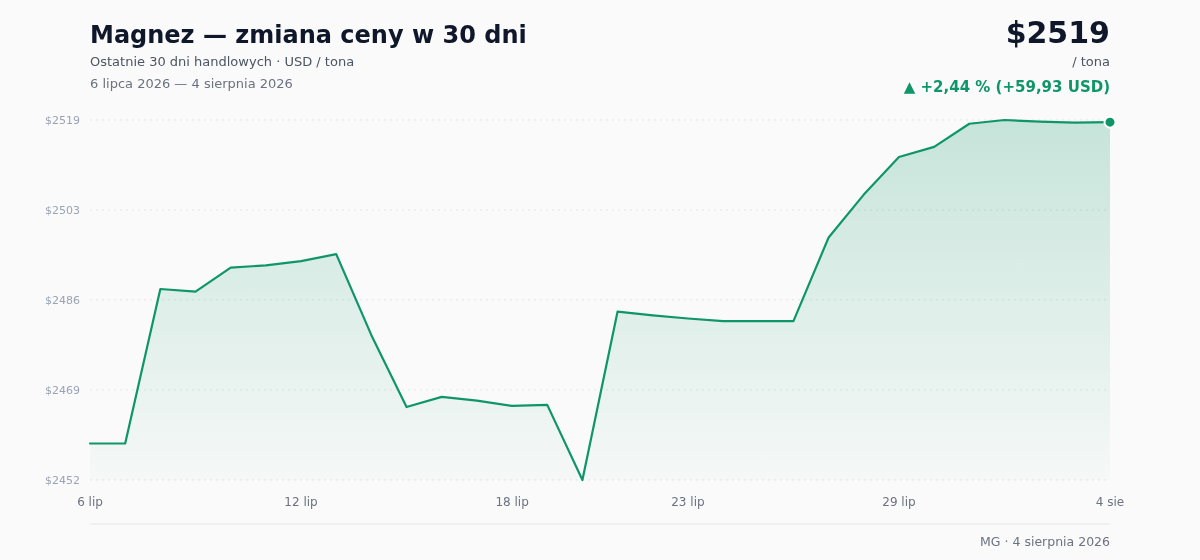 The height and width of the screenshot is (560, 1200). I want to click on text: ▲ +2,44 % (+59,93 USD), so click(1006, 87).